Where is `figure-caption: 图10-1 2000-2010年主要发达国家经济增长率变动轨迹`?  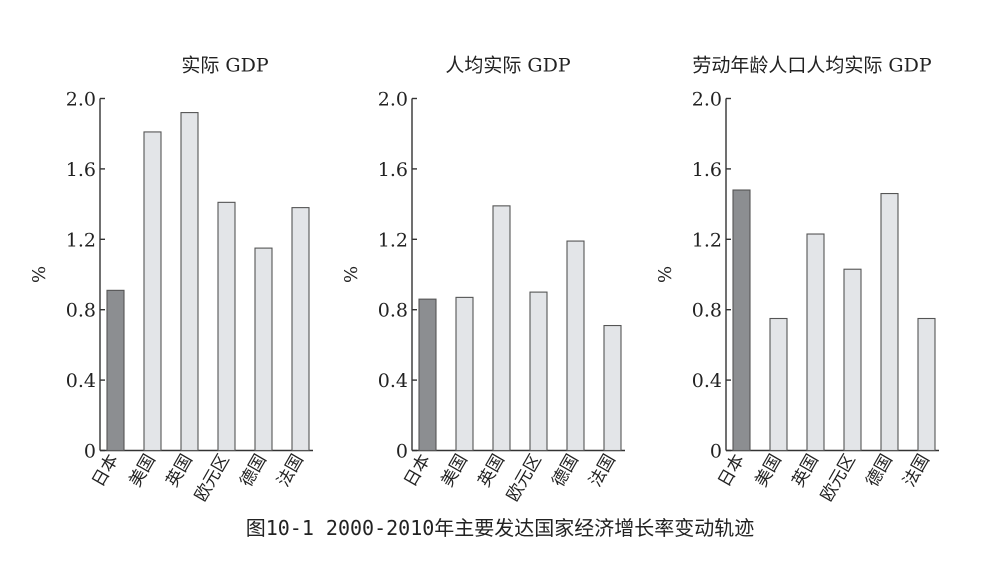
figure-caption: 图10-1 2000-2010年主要发达国家经济增长率变动轨迹 is located at coordinates (500, 528).